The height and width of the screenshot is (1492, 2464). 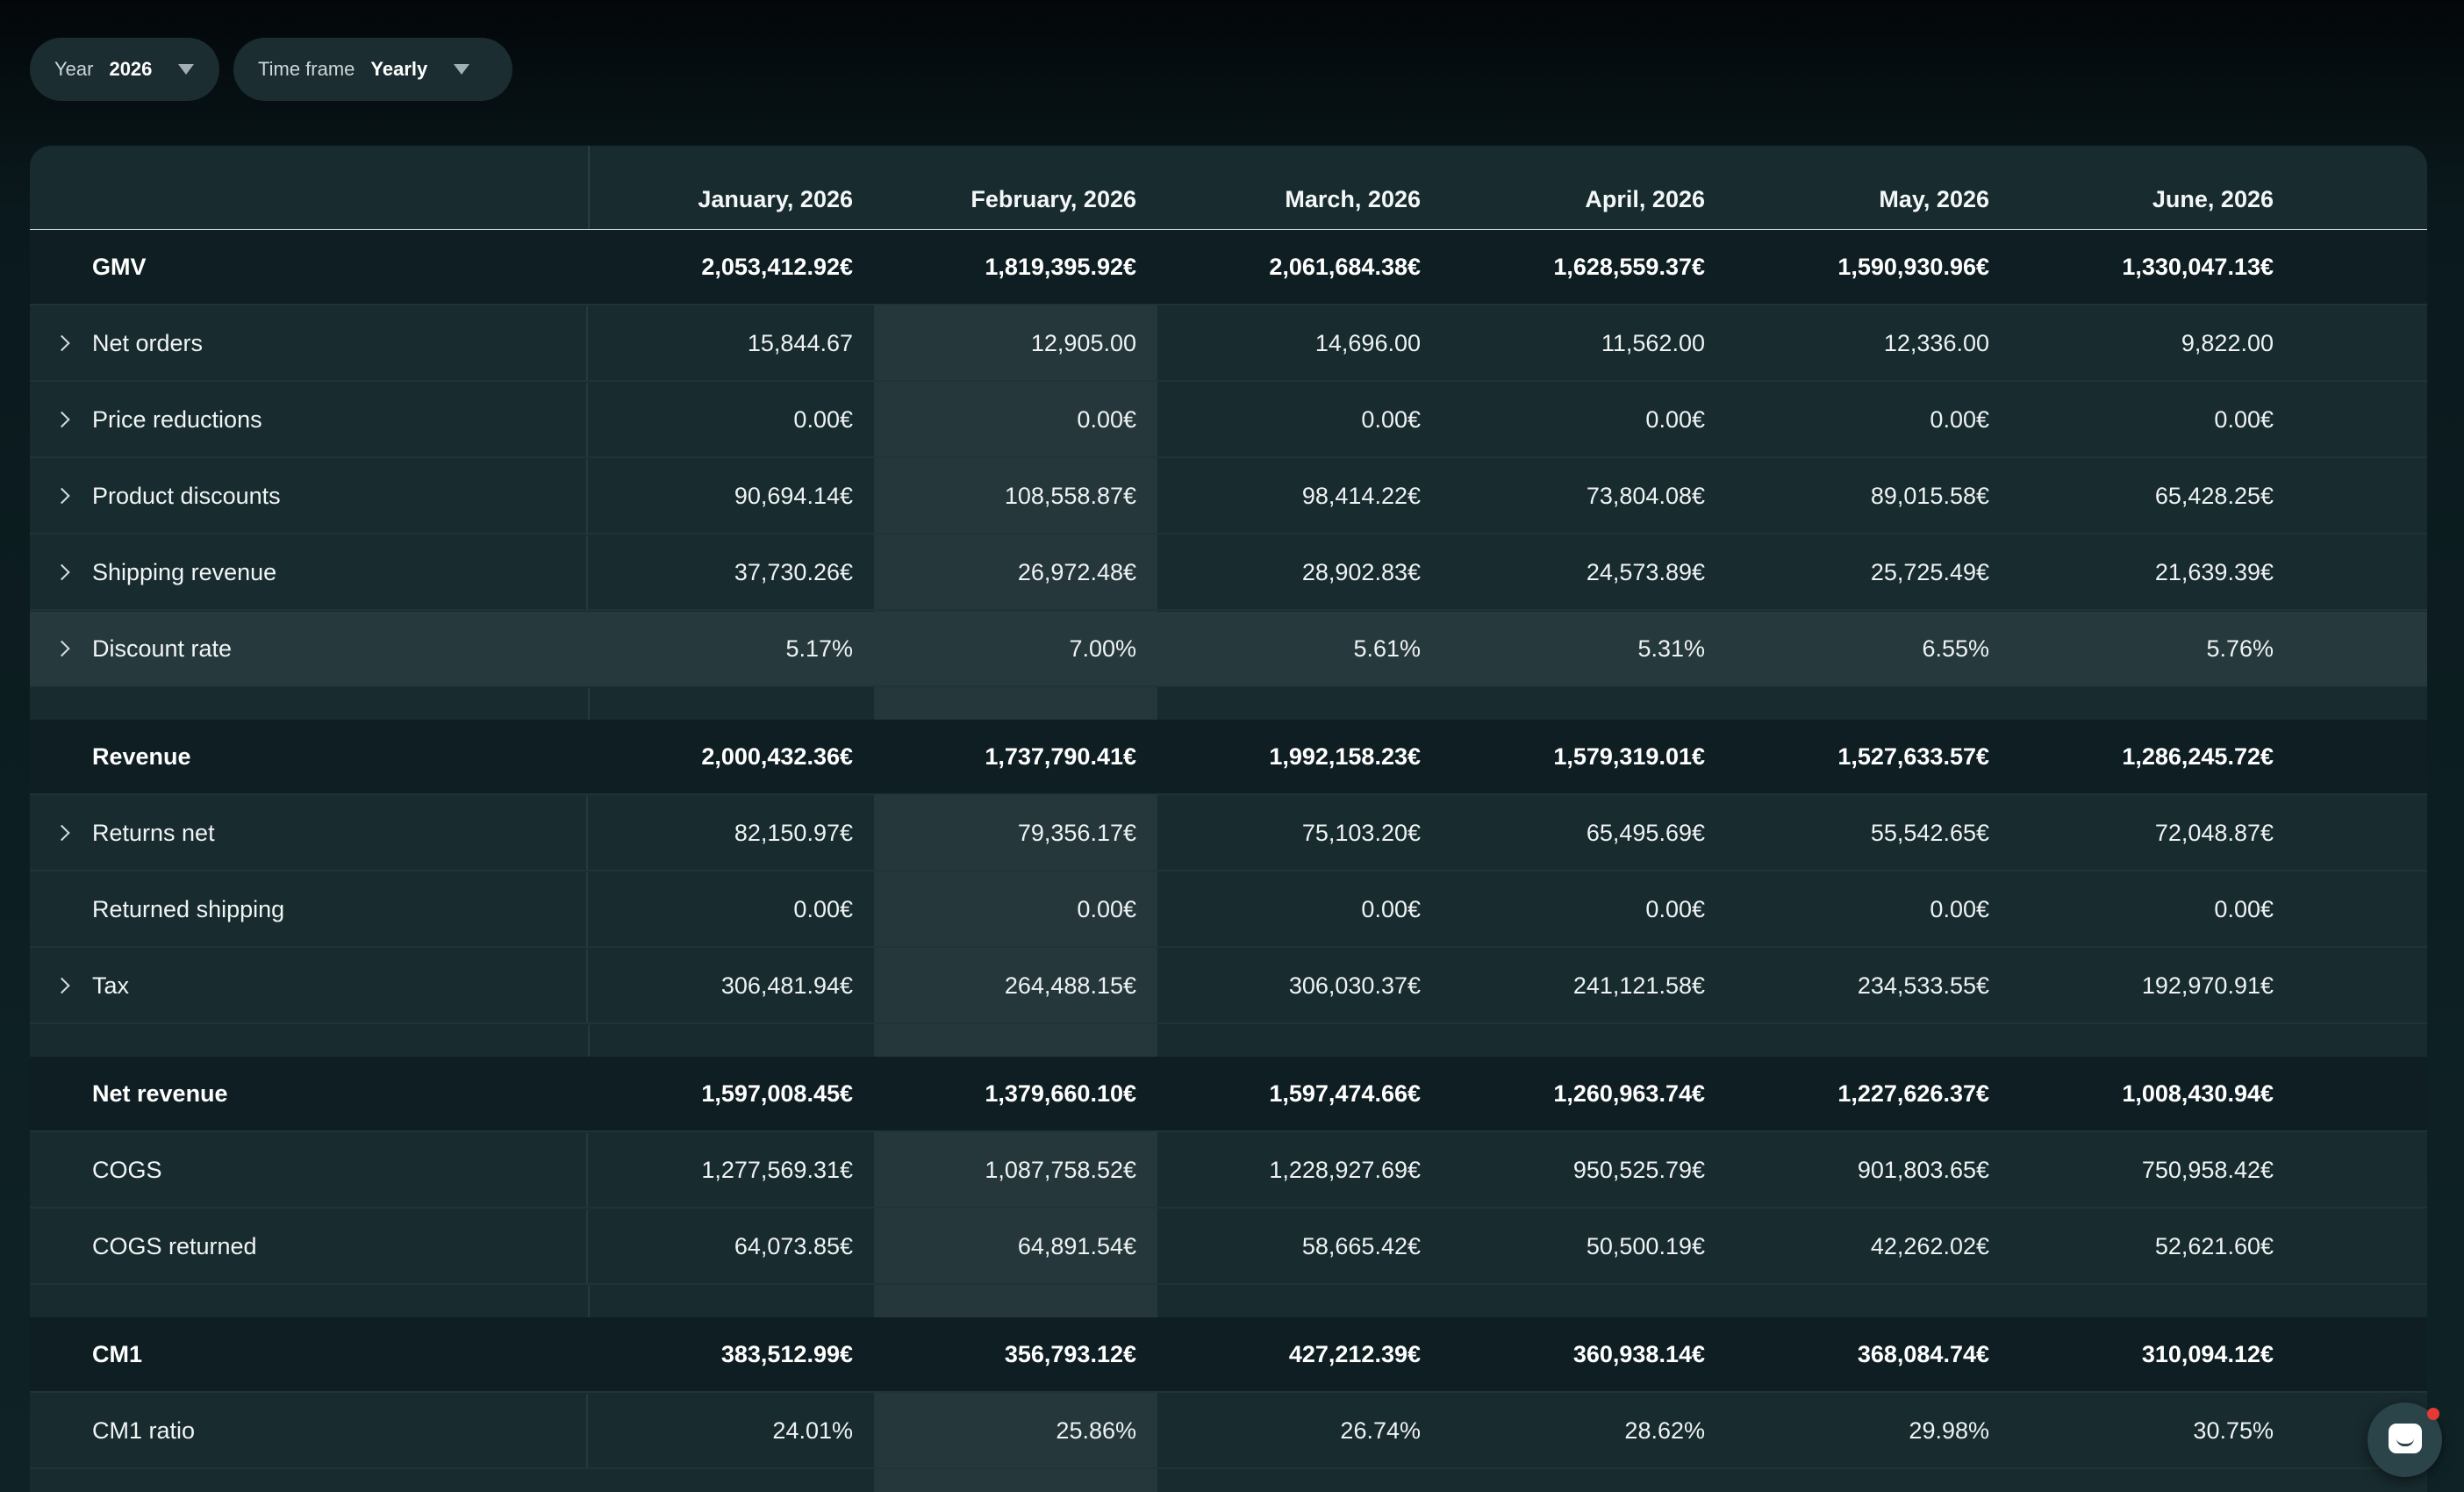 I want to click on value-cell: 25,725.49€, so click(x=1929, y=572).